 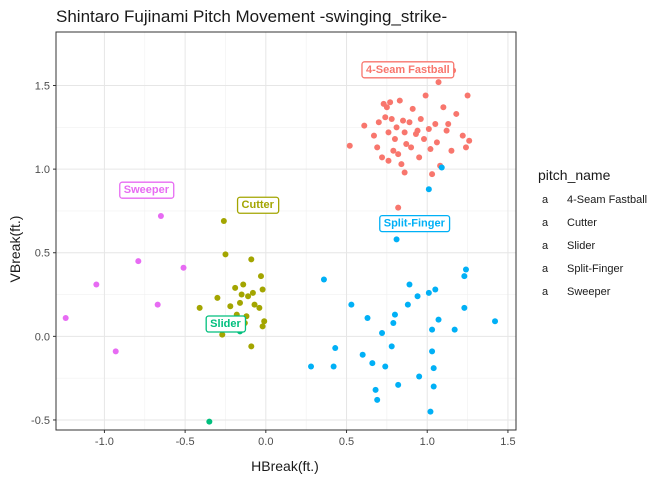 What do you see at coordinates (185, 442) in the screenshot?
I see `x-tick-label: -0.5` at bounding box center [185, 442].